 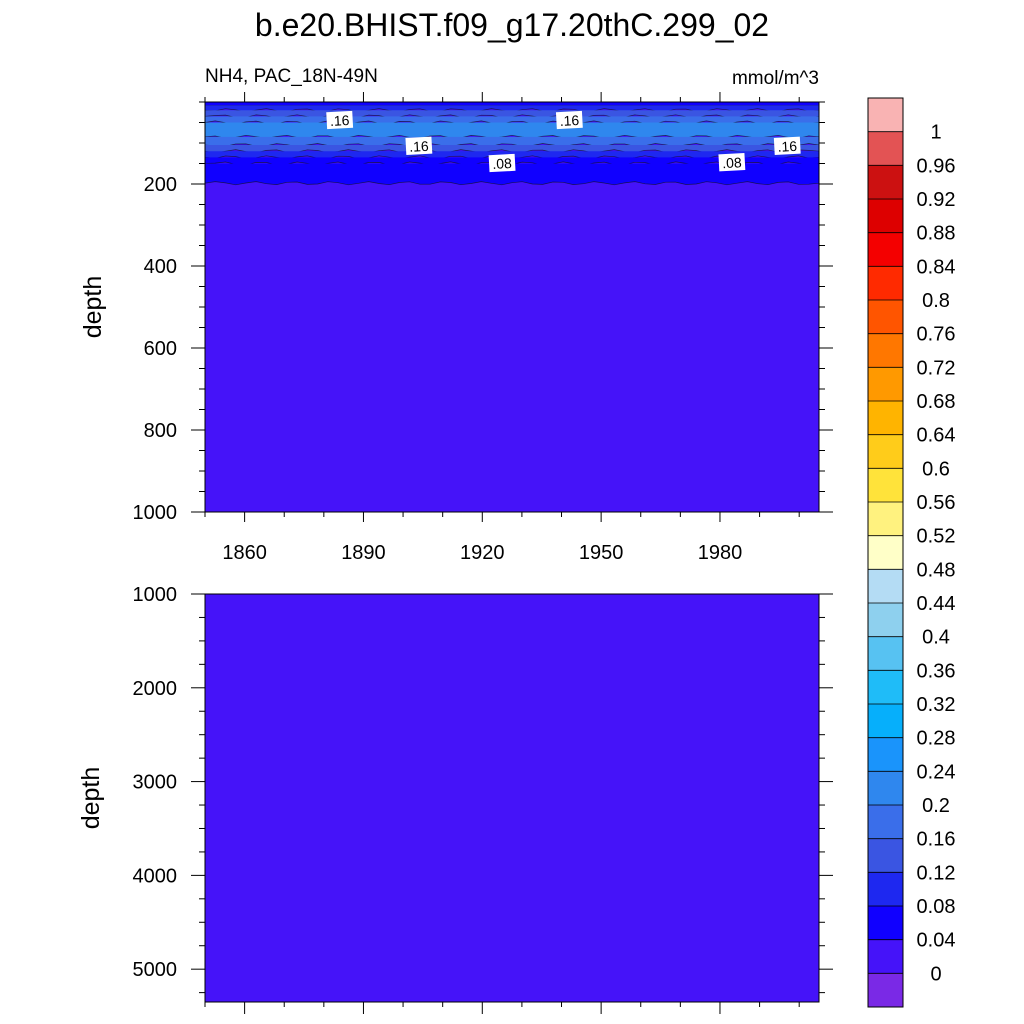 I want to click on y-tick-label: 2000, so click(x=155, y=689).